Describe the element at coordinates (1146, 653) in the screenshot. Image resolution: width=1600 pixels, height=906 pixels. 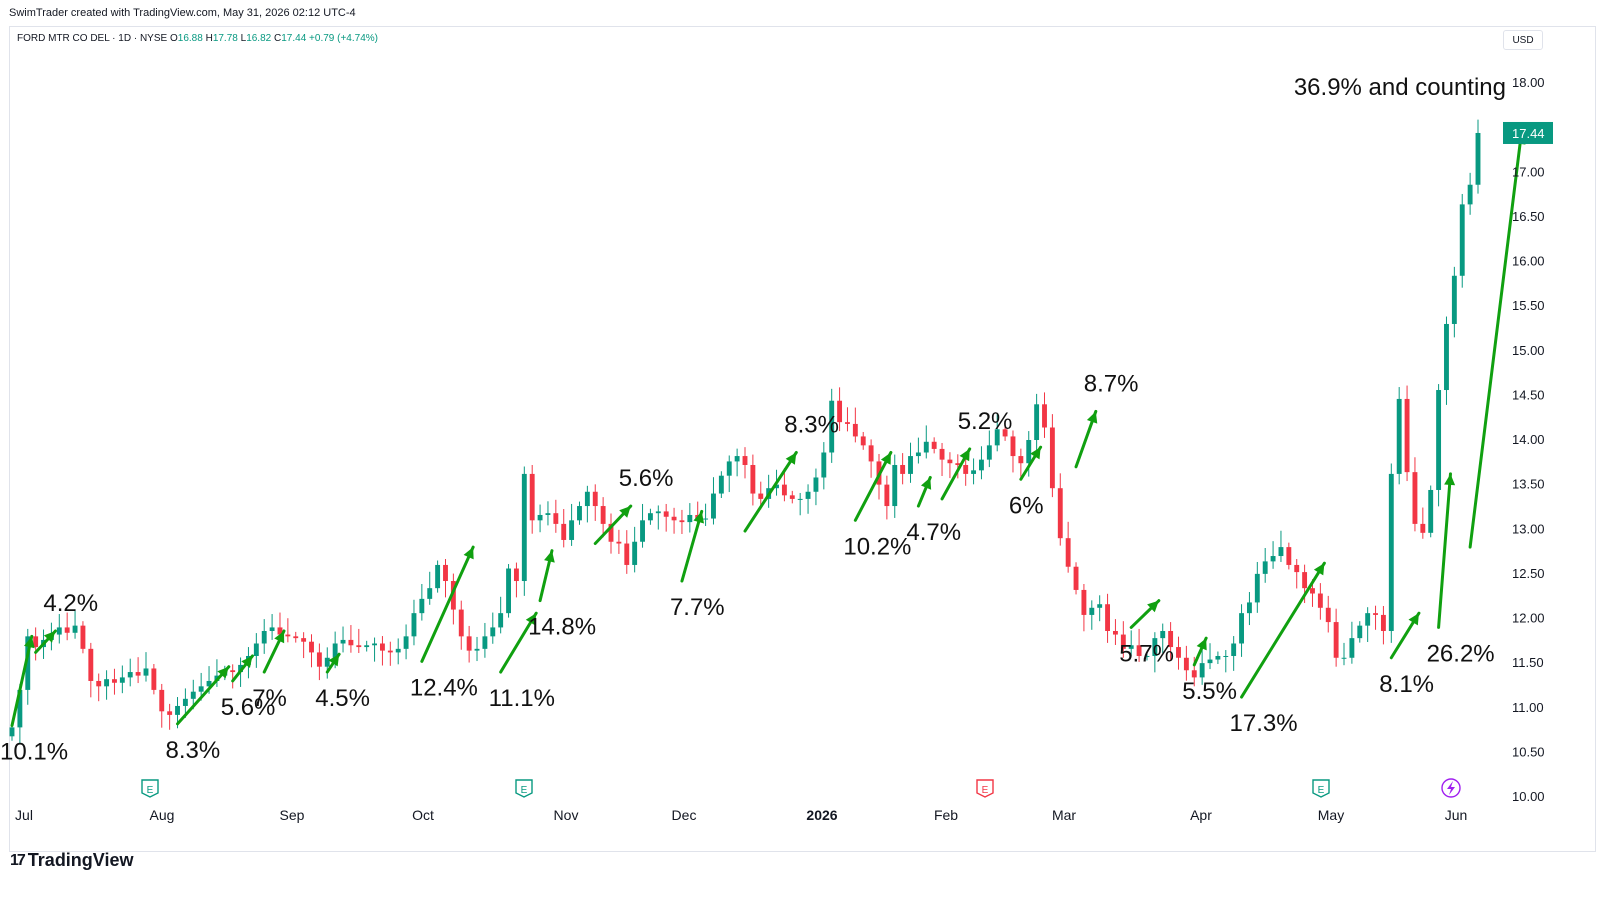
I see `gain-label: 5.7%` at that location.